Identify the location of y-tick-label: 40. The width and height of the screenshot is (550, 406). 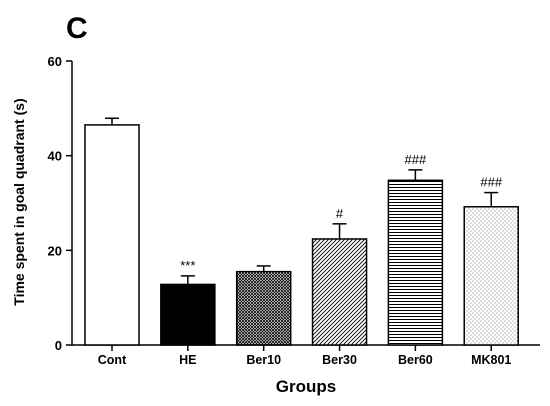
(55, 156).